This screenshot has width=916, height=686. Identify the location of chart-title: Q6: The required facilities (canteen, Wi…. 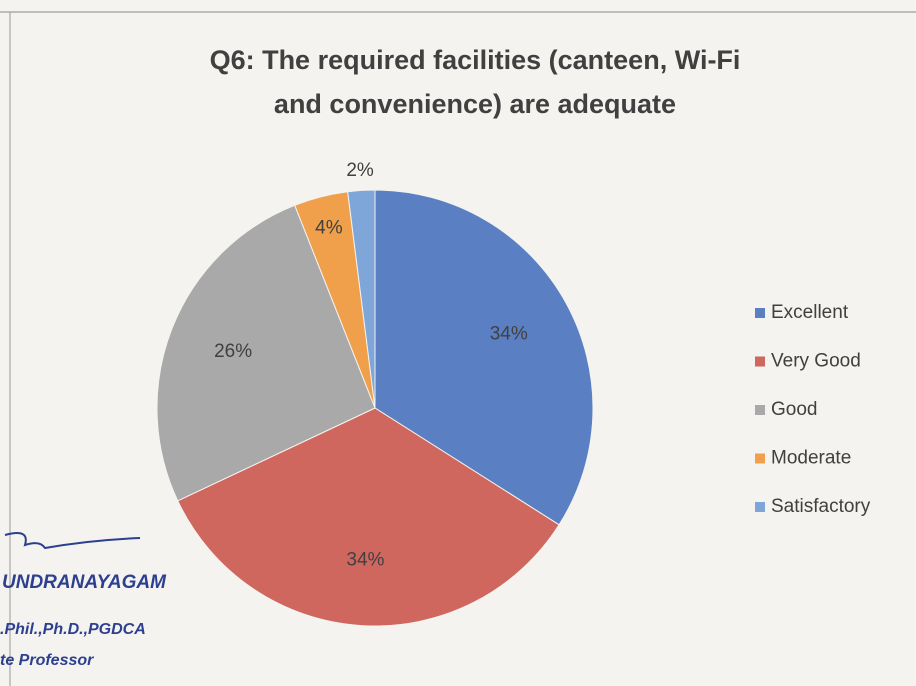
(475, 60).